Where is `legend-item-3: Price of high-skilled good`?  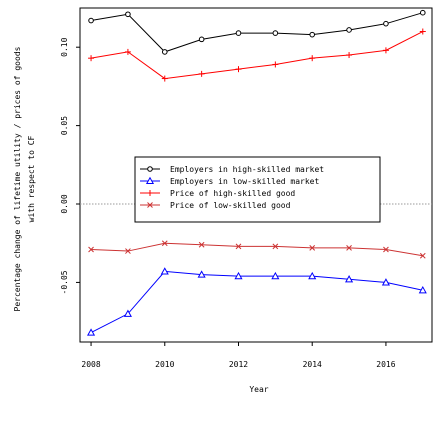
legend-item-3: Price of high-skilled good is located at coordinates (217, 193).